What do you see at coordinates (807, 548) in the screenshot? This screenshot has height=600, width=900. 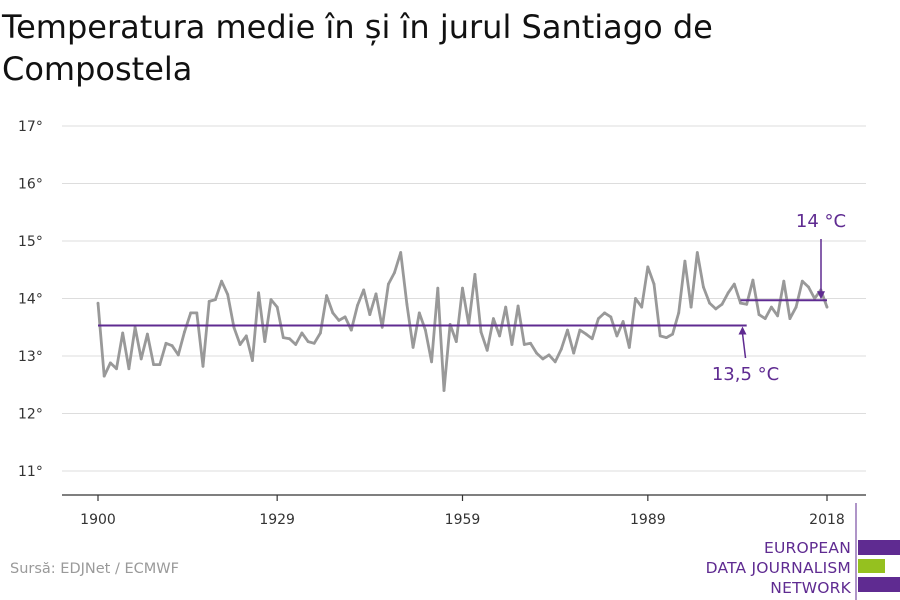 I see `logo-line-1: EUROPEAN` at bounding box center [807, 548].